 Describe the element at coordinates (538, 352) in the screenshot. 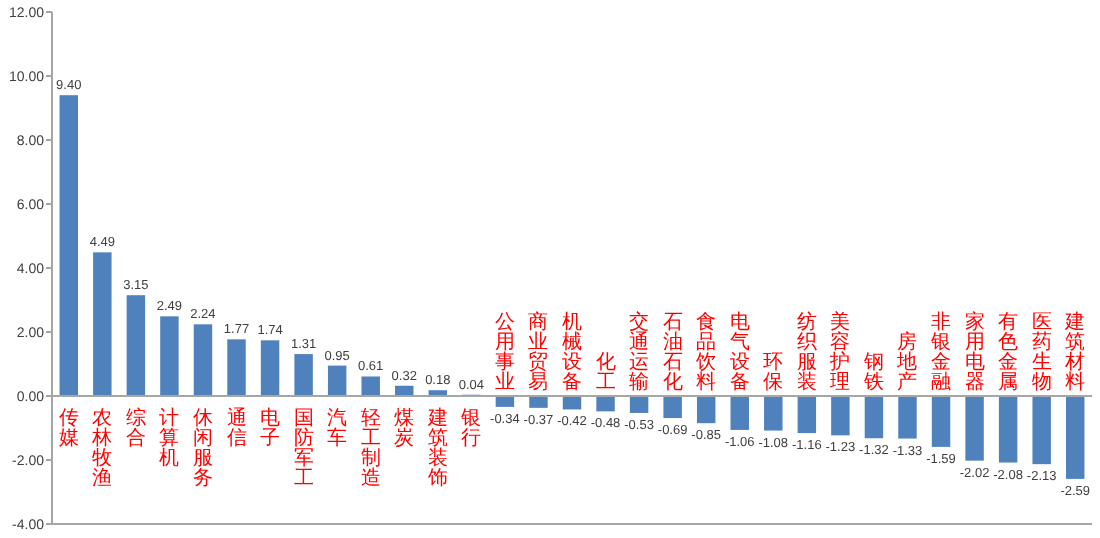

I see `x-tick-label: 商业贸易` at that location.